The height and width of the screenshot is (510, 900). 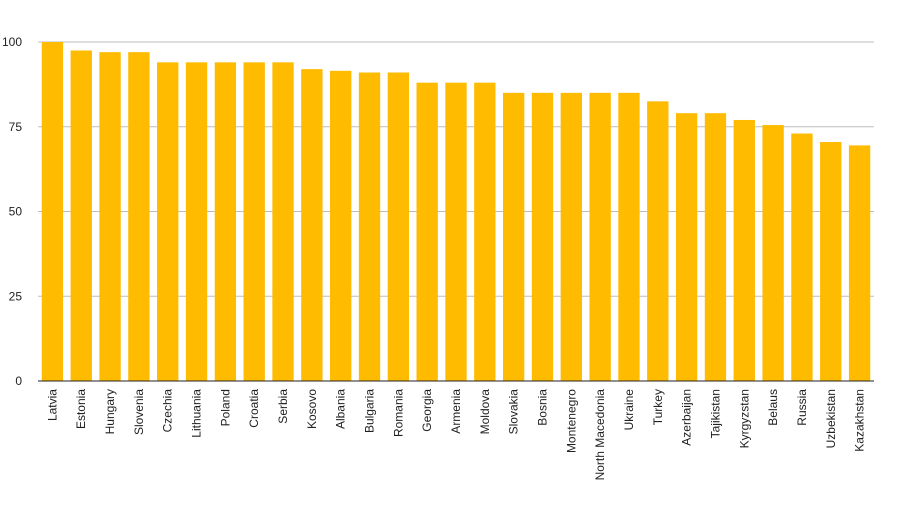 What do you see at coordinates (110, 411) in the screenshot?
I see `x-tick-label: Hungary` at bounding box center [110, 411].